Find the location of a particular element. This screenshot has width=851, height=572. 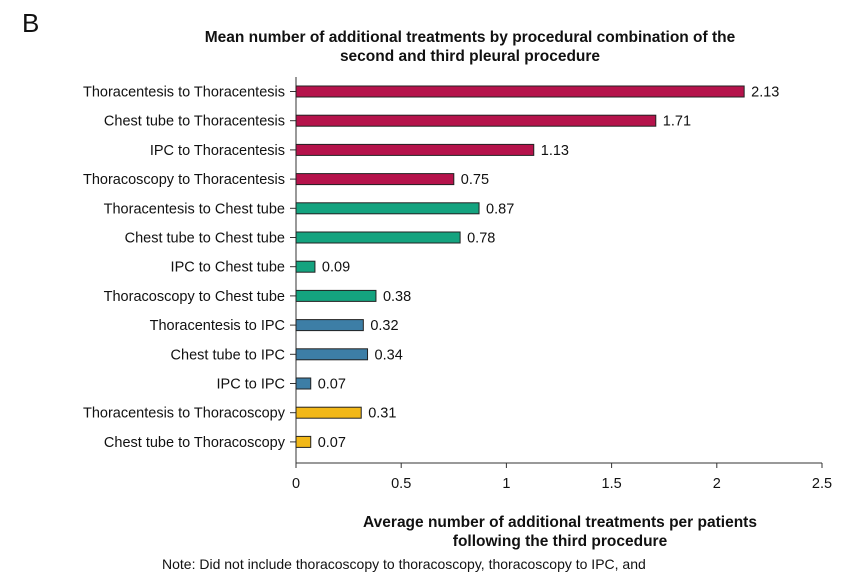

category-label: Chest tube to IPC is located at coordinates (228, 355).